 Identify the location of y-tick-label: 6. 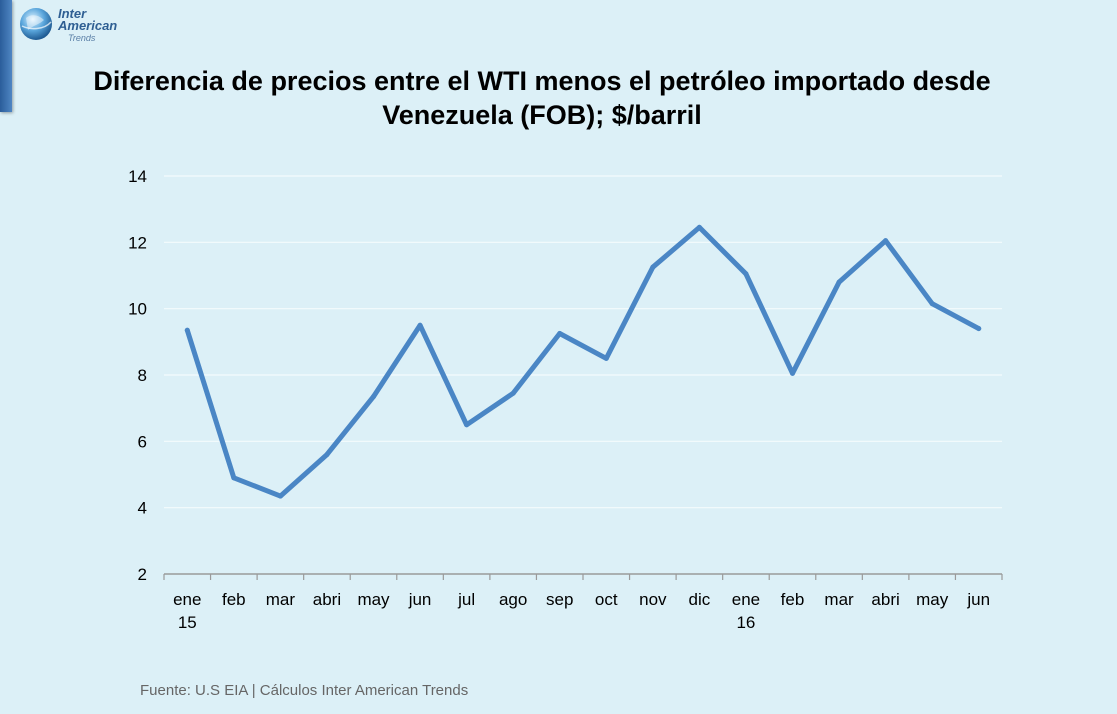
(142, 441).